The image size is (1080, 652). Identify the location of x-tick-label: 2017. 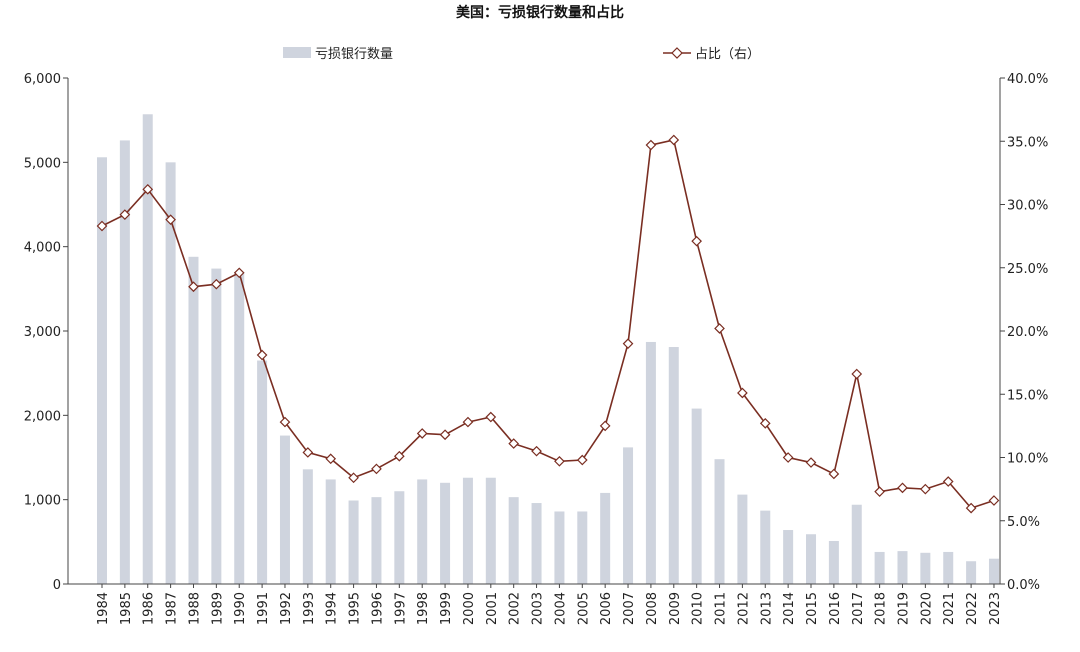
(858, 608).